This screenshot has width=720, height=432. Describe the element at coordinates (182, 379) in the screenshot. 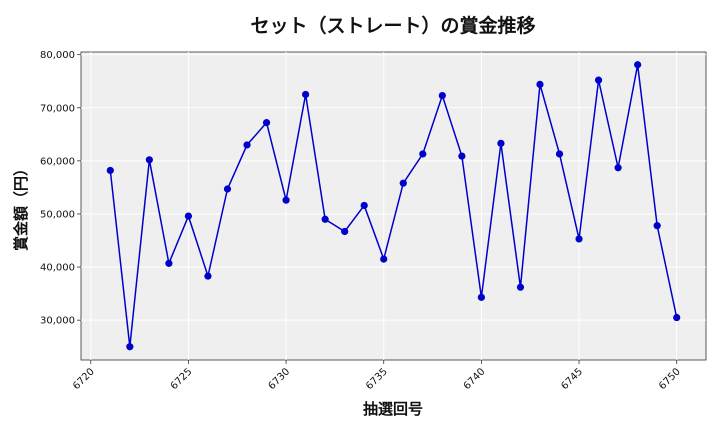

I see `x-tick-label: 6725` at that location.